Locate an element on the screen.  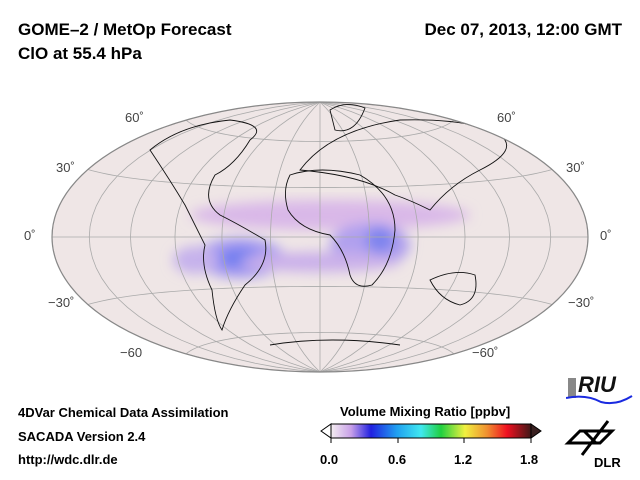
colorbar-tick-3: 1.8 is located at coordinates (529, 459).